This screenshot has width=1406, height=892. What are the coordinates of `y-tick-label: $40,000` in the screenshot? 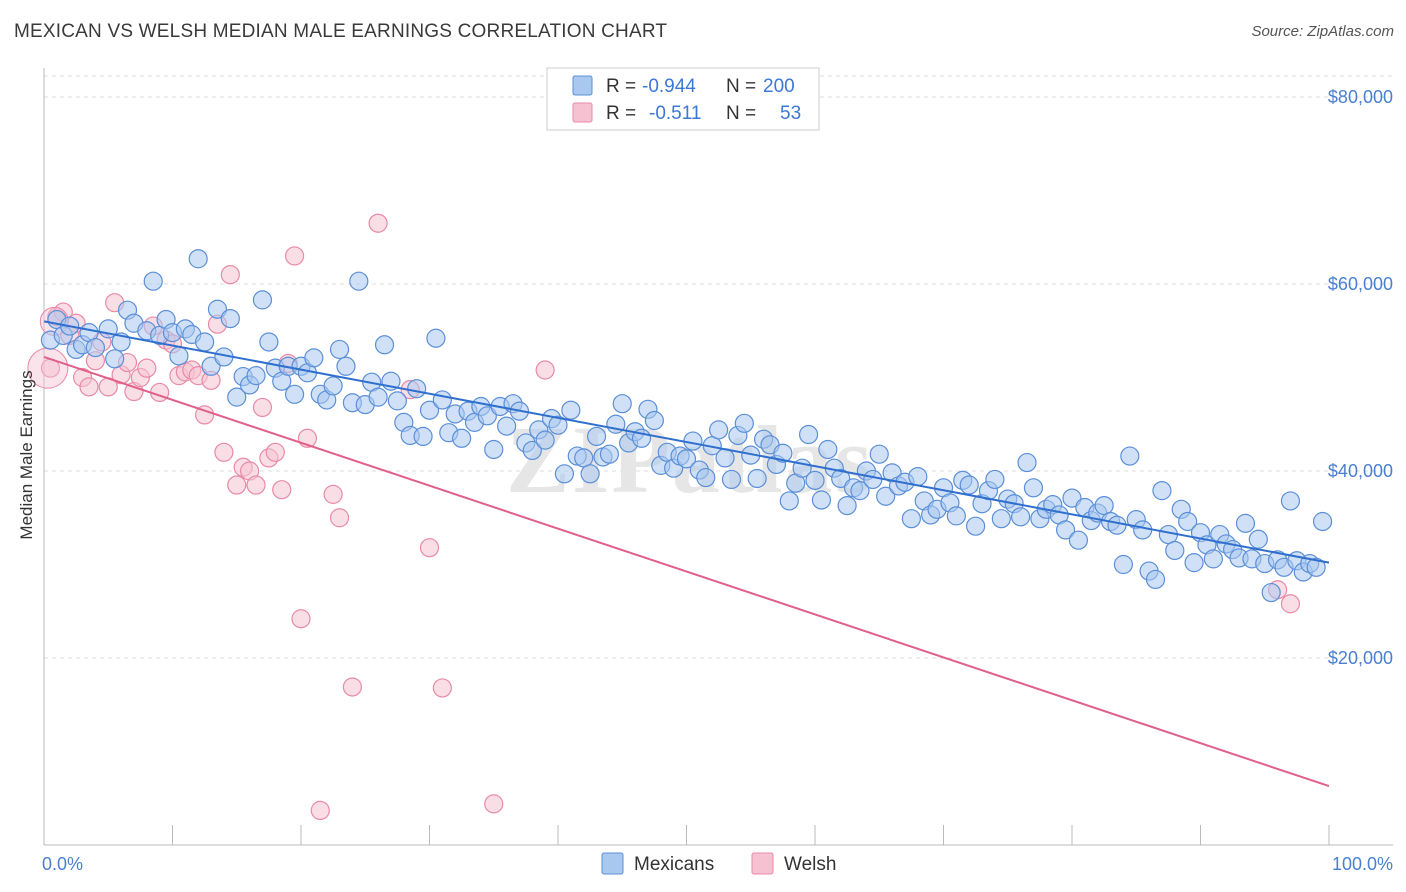 It's located at (1360, 471).